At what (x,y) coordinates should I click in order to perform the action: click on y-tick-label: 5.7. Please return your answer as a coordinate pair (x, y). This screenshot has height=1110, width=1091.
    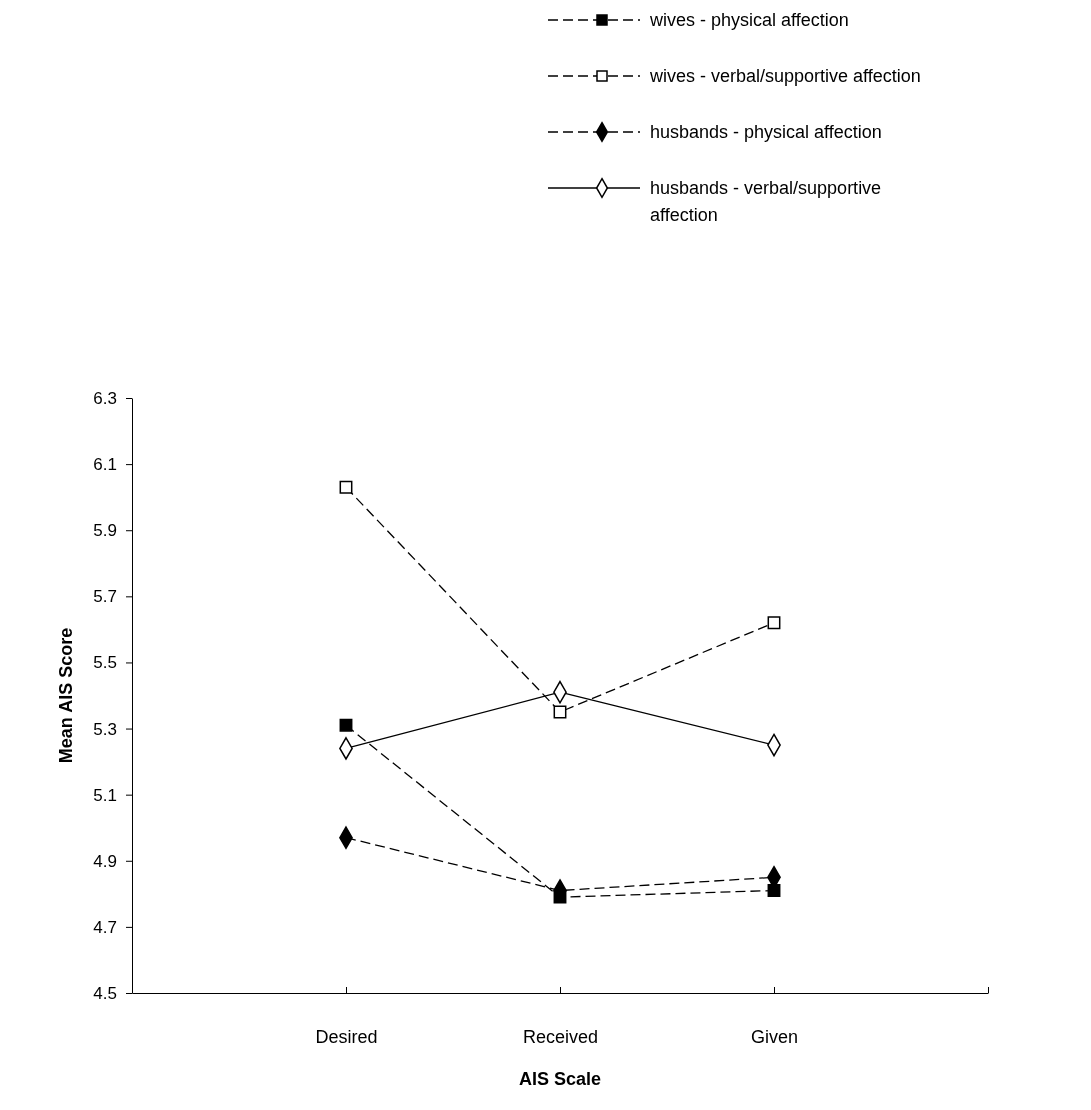
    Looking at the image, I should click on (105, 597).